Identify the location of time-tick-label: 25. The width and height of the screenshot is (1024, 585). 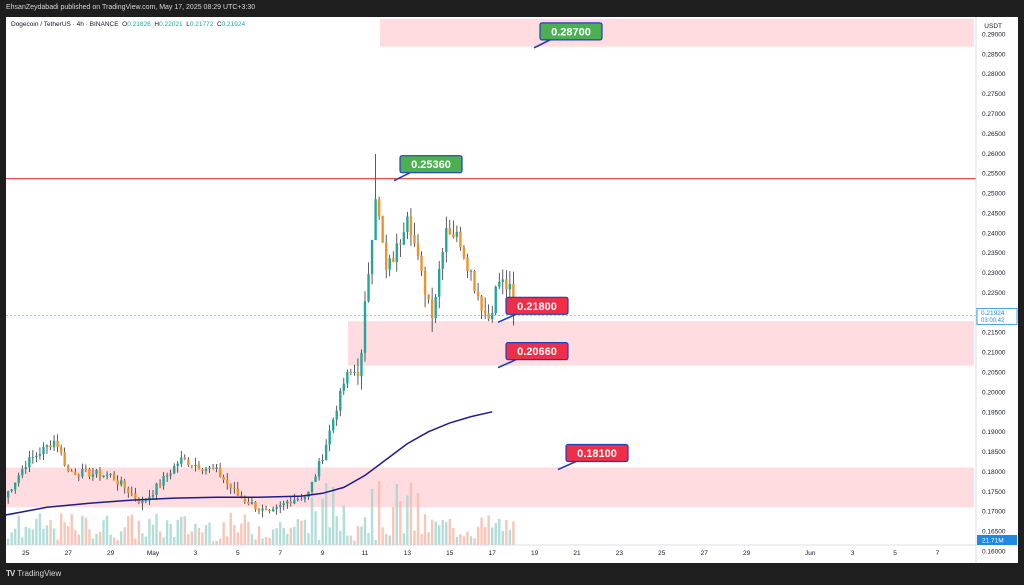
(662, 553).